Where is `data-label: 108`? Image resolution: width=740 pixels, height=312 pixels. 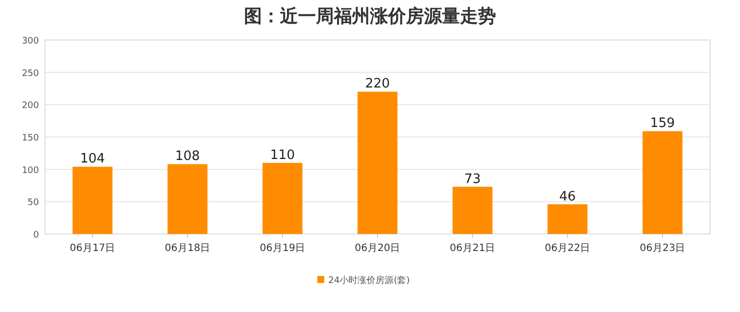
data-label: 108 is located at coordinates (187, 156).